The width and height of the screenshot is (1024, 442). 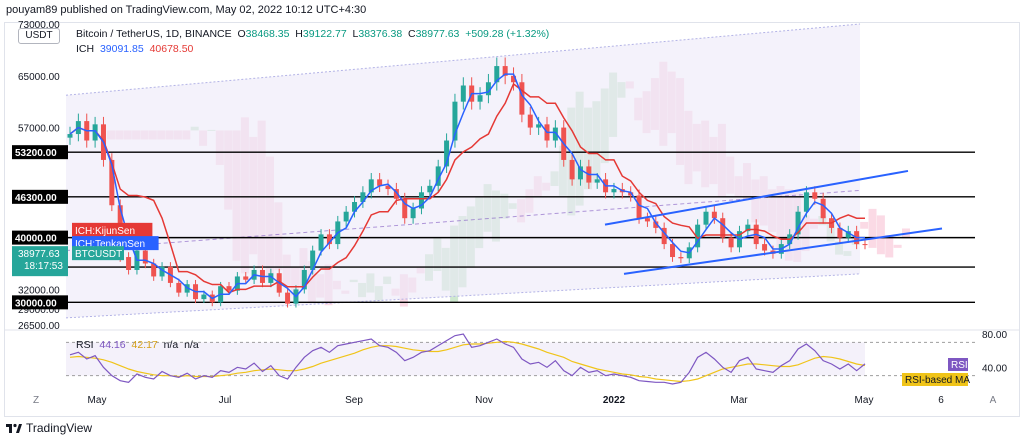 I want to click on indicator-tag, so click(x=112, y=229).